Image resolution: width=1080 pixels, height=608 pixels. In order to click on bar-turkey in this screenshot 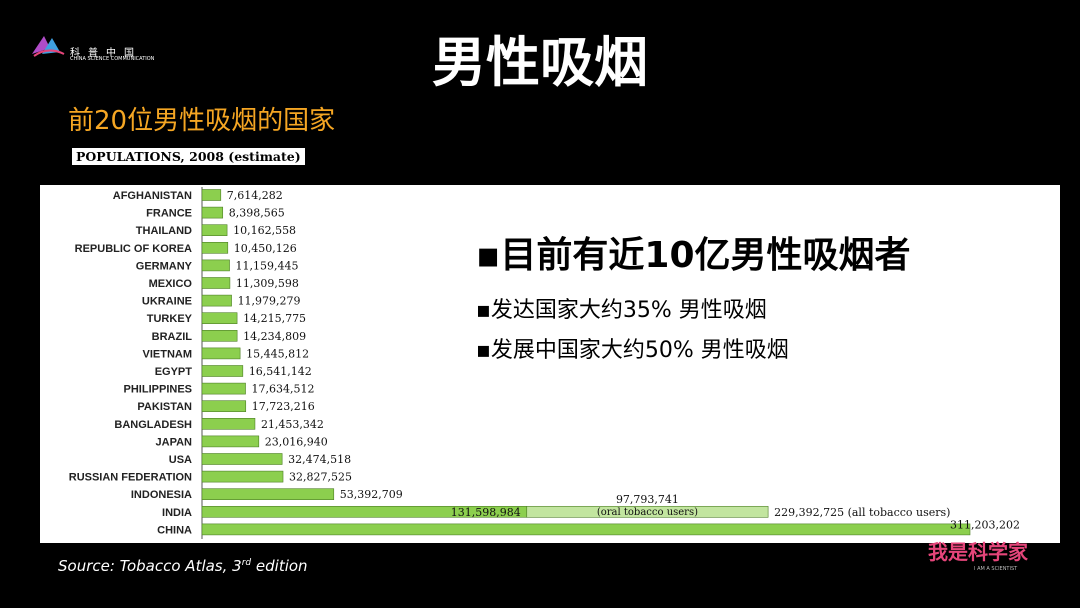, I will do `click(219, 318)`.